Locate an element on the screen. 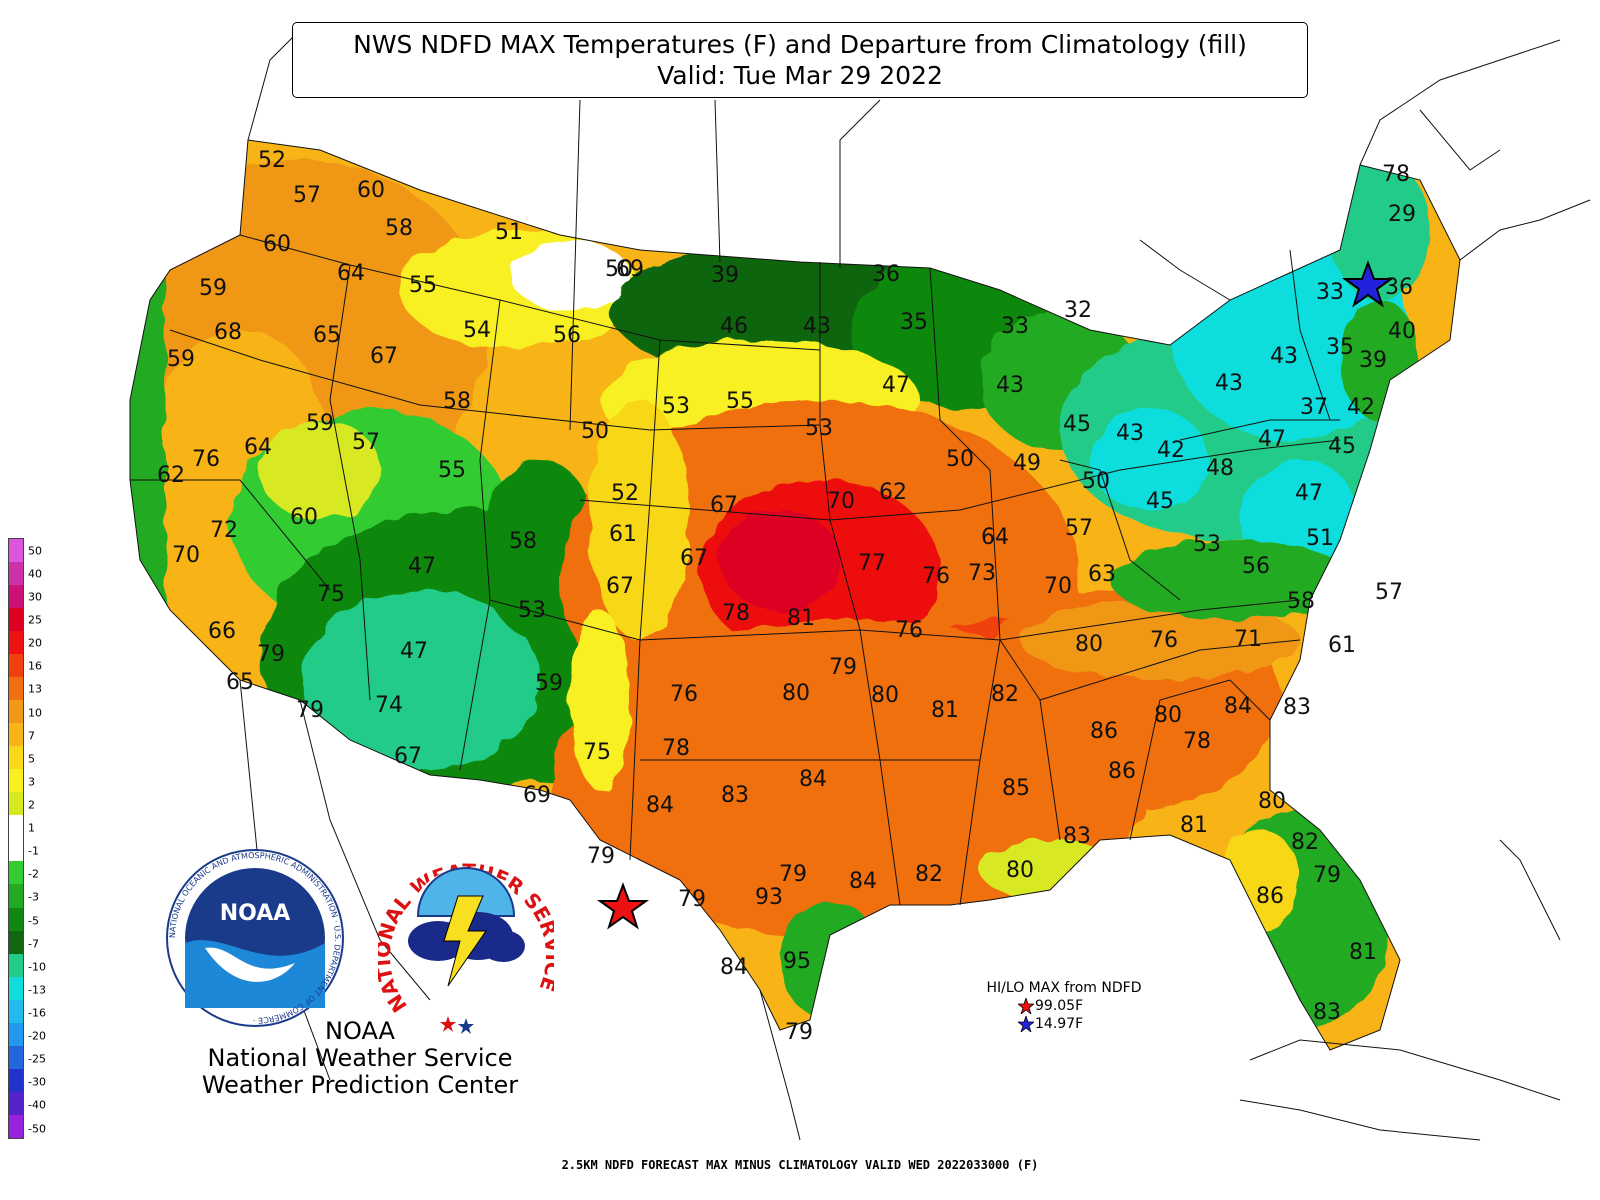  temp-label: 66 is located at coordinates (222, 631).